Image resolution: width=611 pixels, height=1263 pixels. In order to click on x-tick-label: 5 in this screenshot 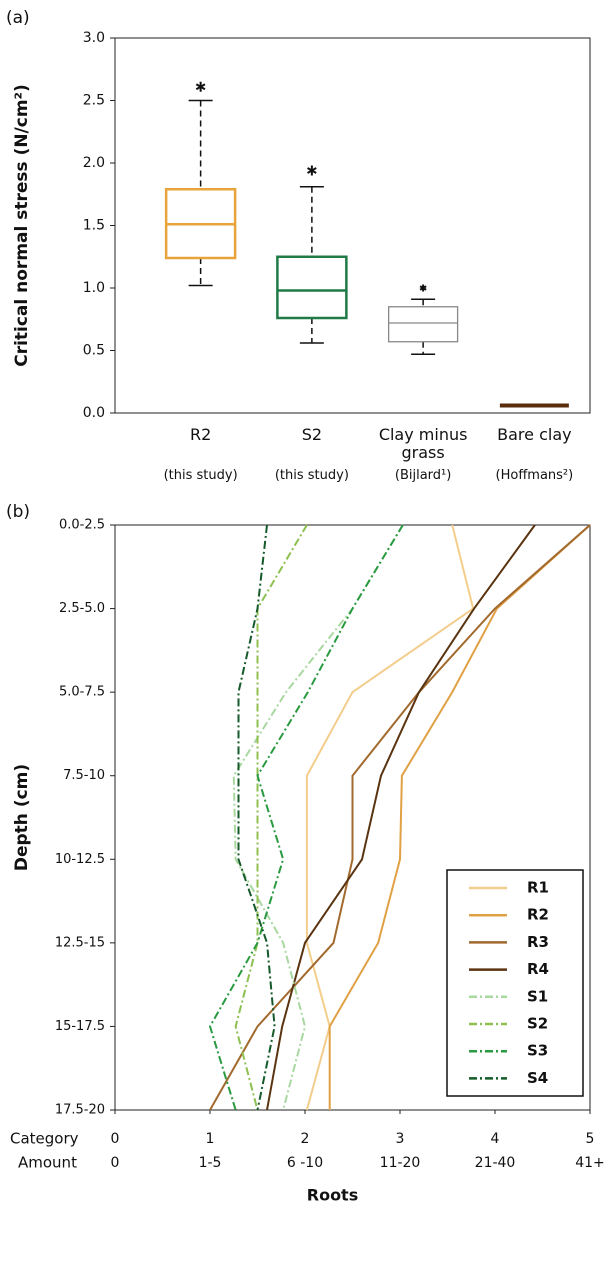, I will do `click(590, 1139)`.